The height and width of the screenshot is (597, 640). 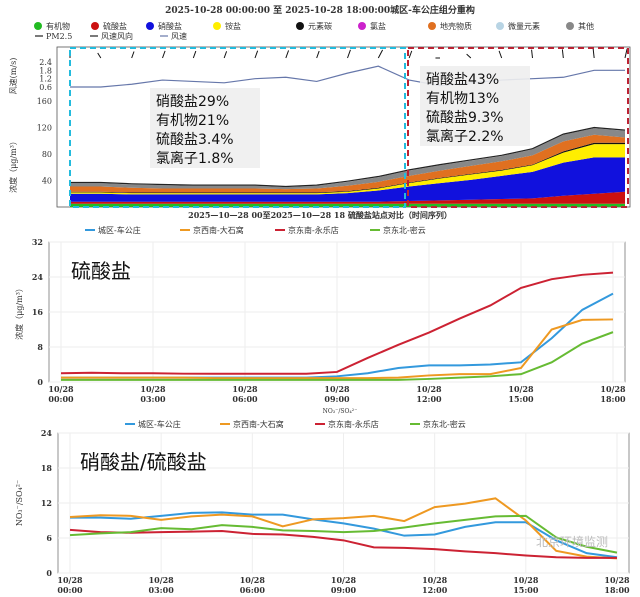 What do you see at coordinates (462, 99) in the screenshot?
I see `annotation-line: 有机物13%` at bounding box center [462, 99].